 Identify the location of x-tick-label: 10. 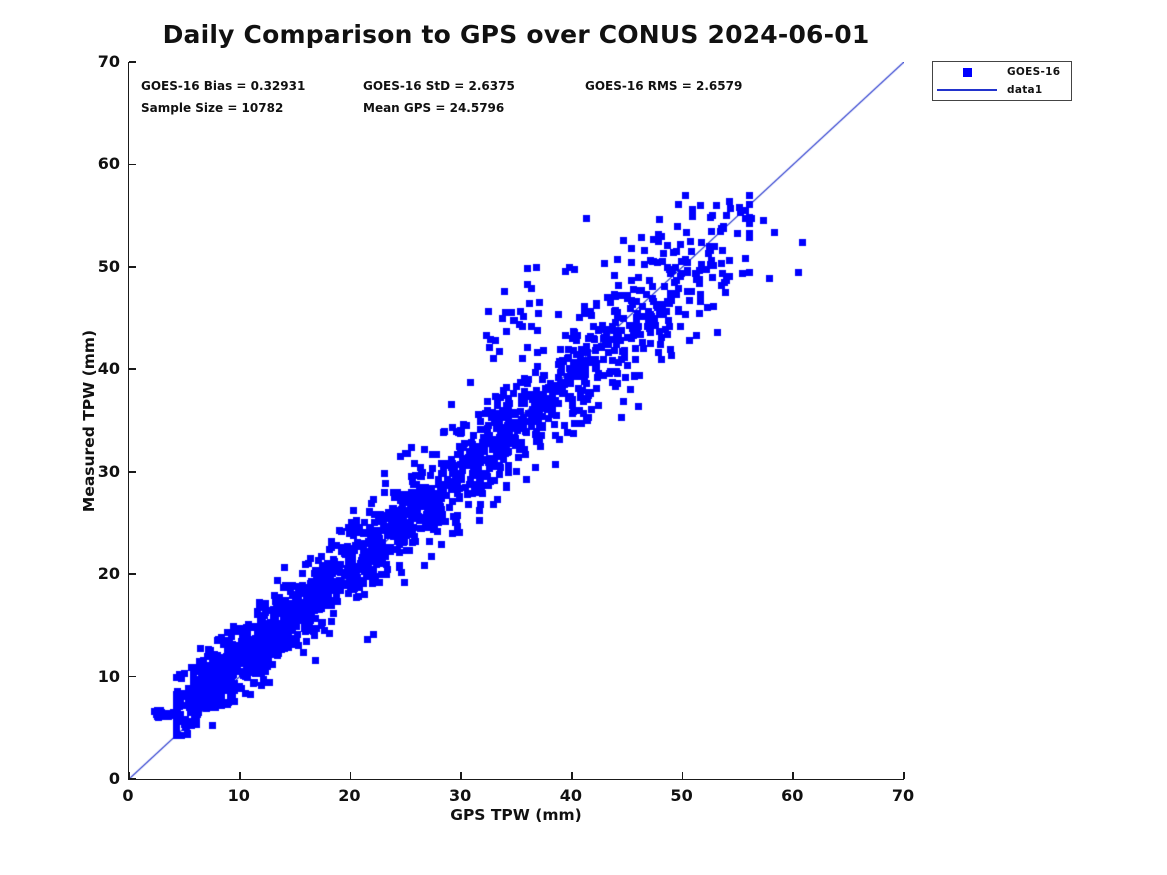
(238, 795).